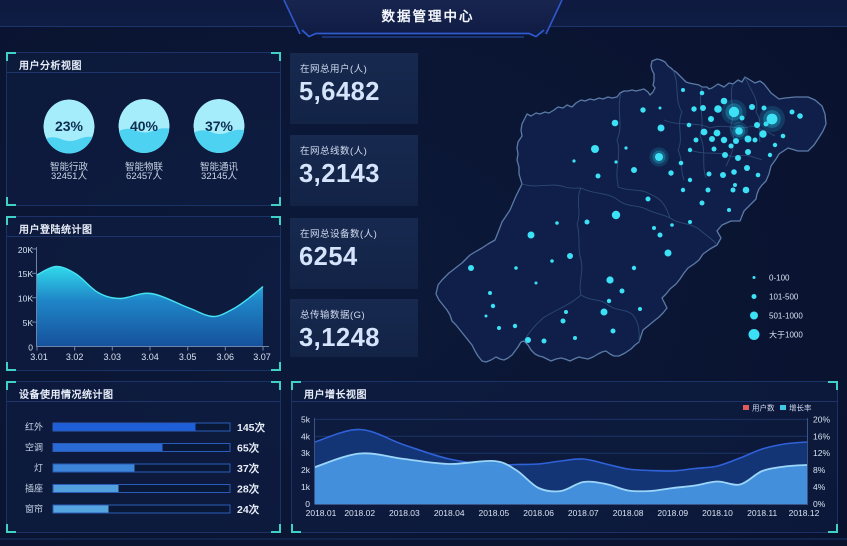 This screenshot has width=847, height=546. I want to click on svg-text: 32145人, so click(219, 176).